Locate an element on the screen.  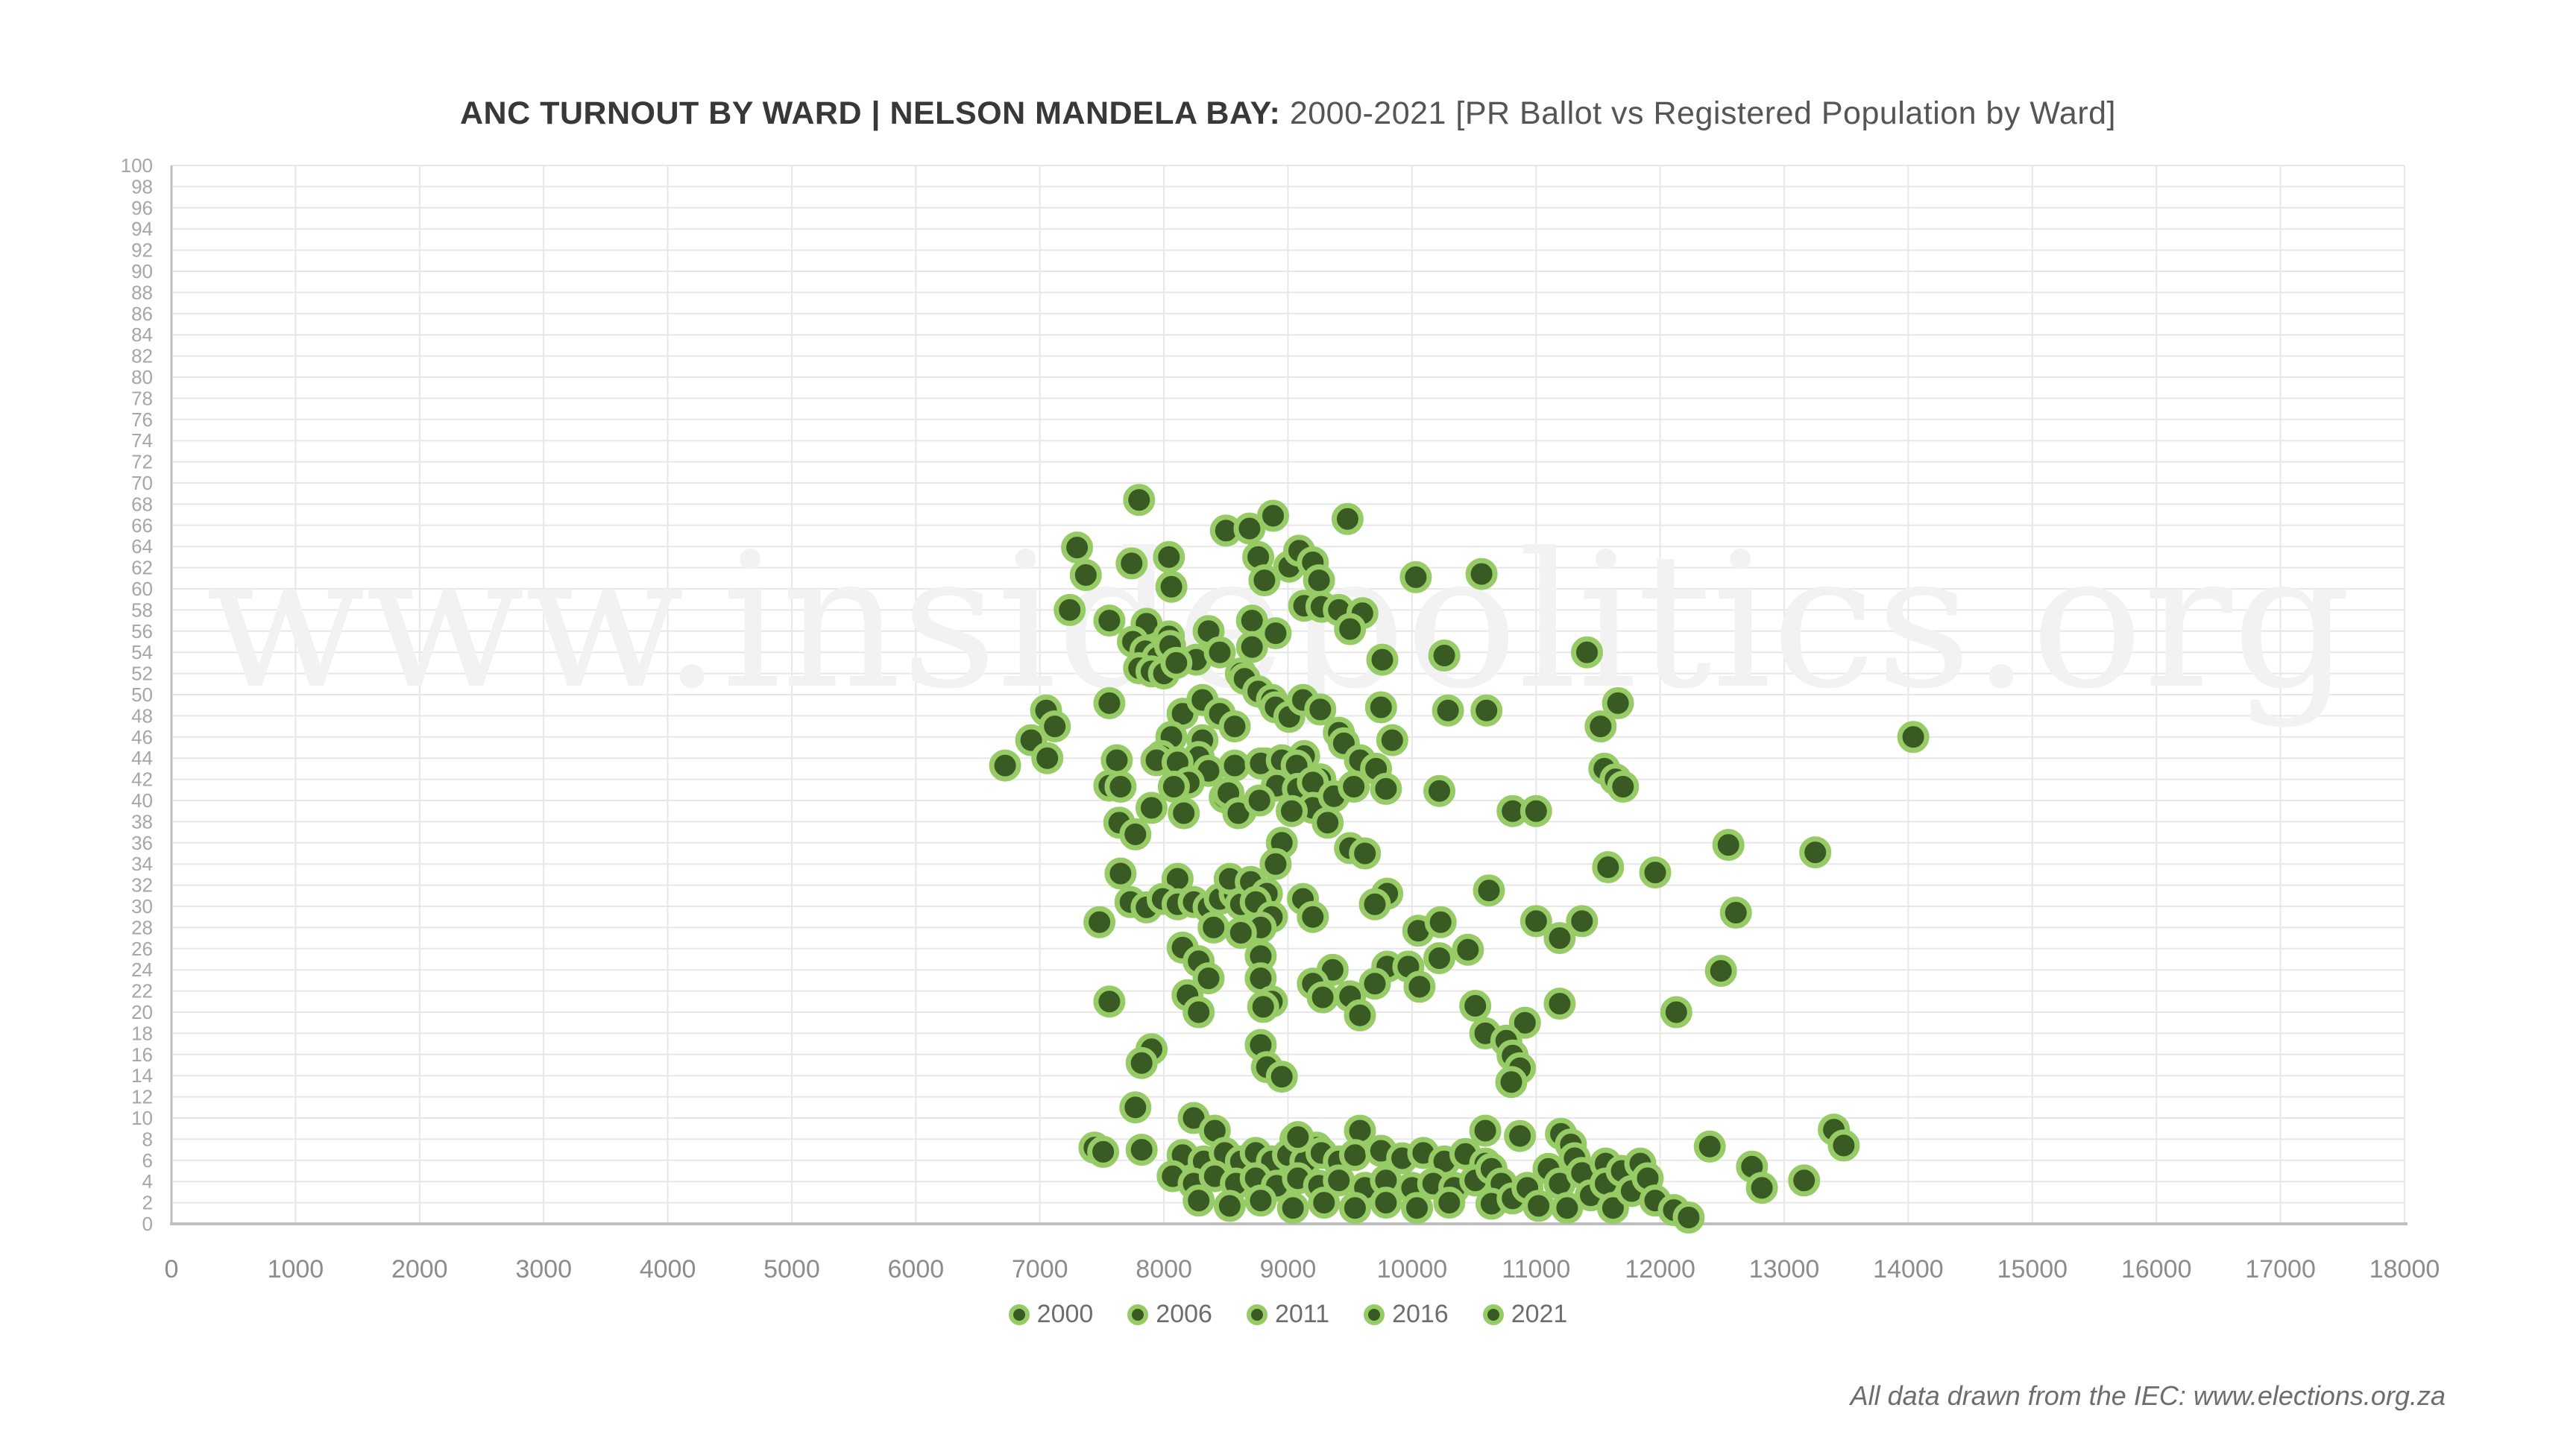
x-axis-tick-label: 13000 is located at coordinates (1784, 1269).